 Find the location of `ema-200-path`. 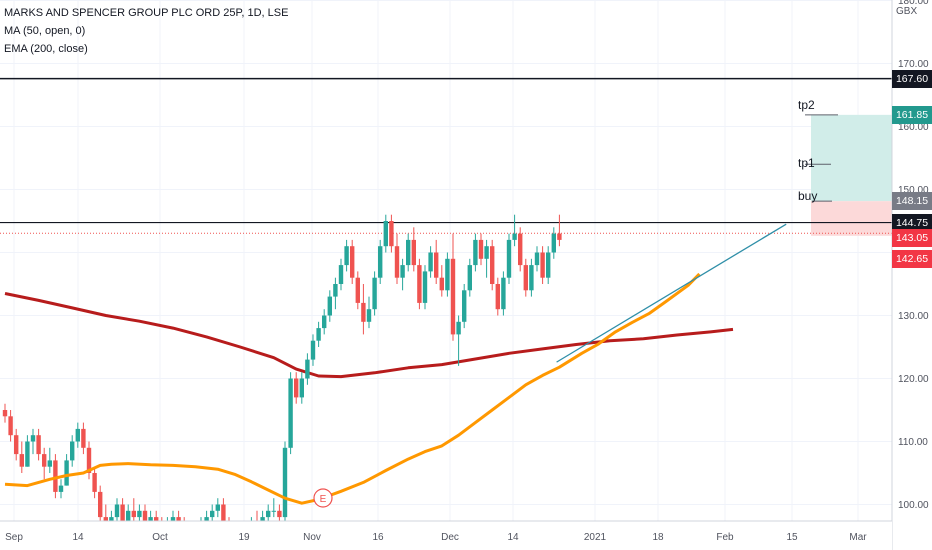

ema-200-path is located at coordinates (369, 335).